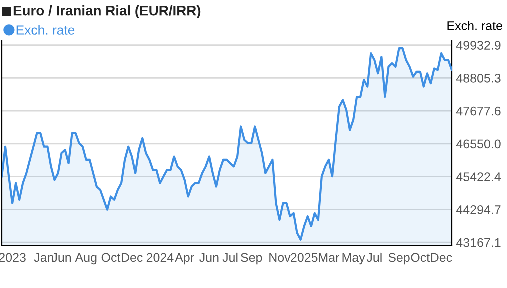  What do you see at coordinates (45, 30) in the screenshot?
I see `legend-label: Exch. rate` at bounding box center [45, 30].